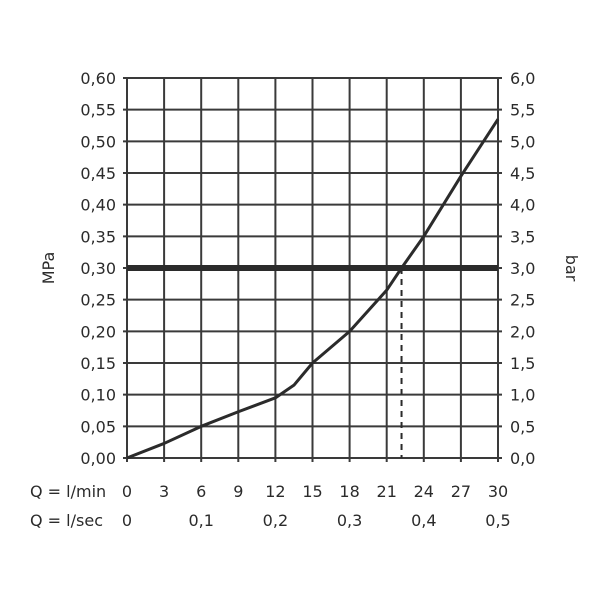 The image size is (600, 604). Describe the element at coordinates (98, 300) in the screenshot. I see `y-tick-label-left: 0,25` at that location.